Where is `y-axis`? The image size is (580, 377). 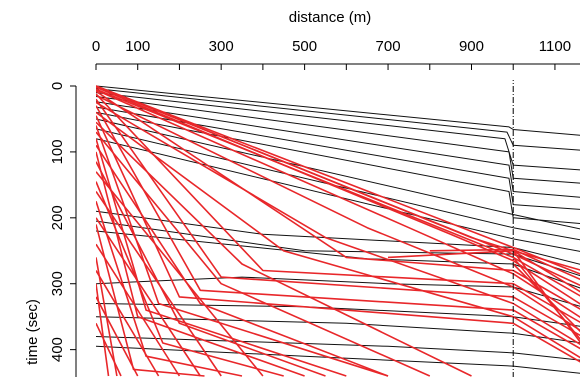 y-axis is located at coordinates (73, 231).